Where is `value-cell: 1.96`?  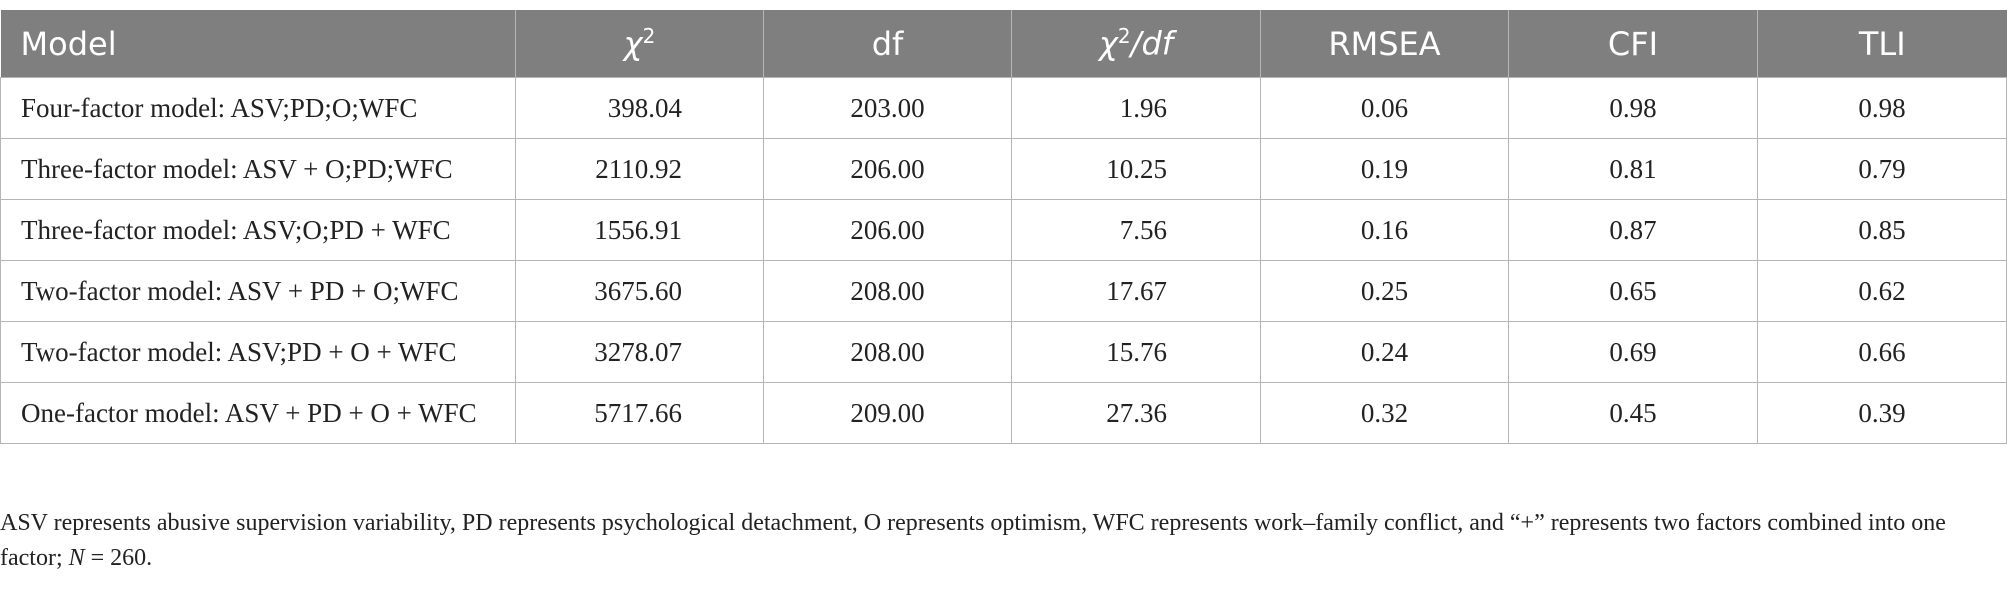
value-cell: 1.96 is located at coordinates (1136, 108).